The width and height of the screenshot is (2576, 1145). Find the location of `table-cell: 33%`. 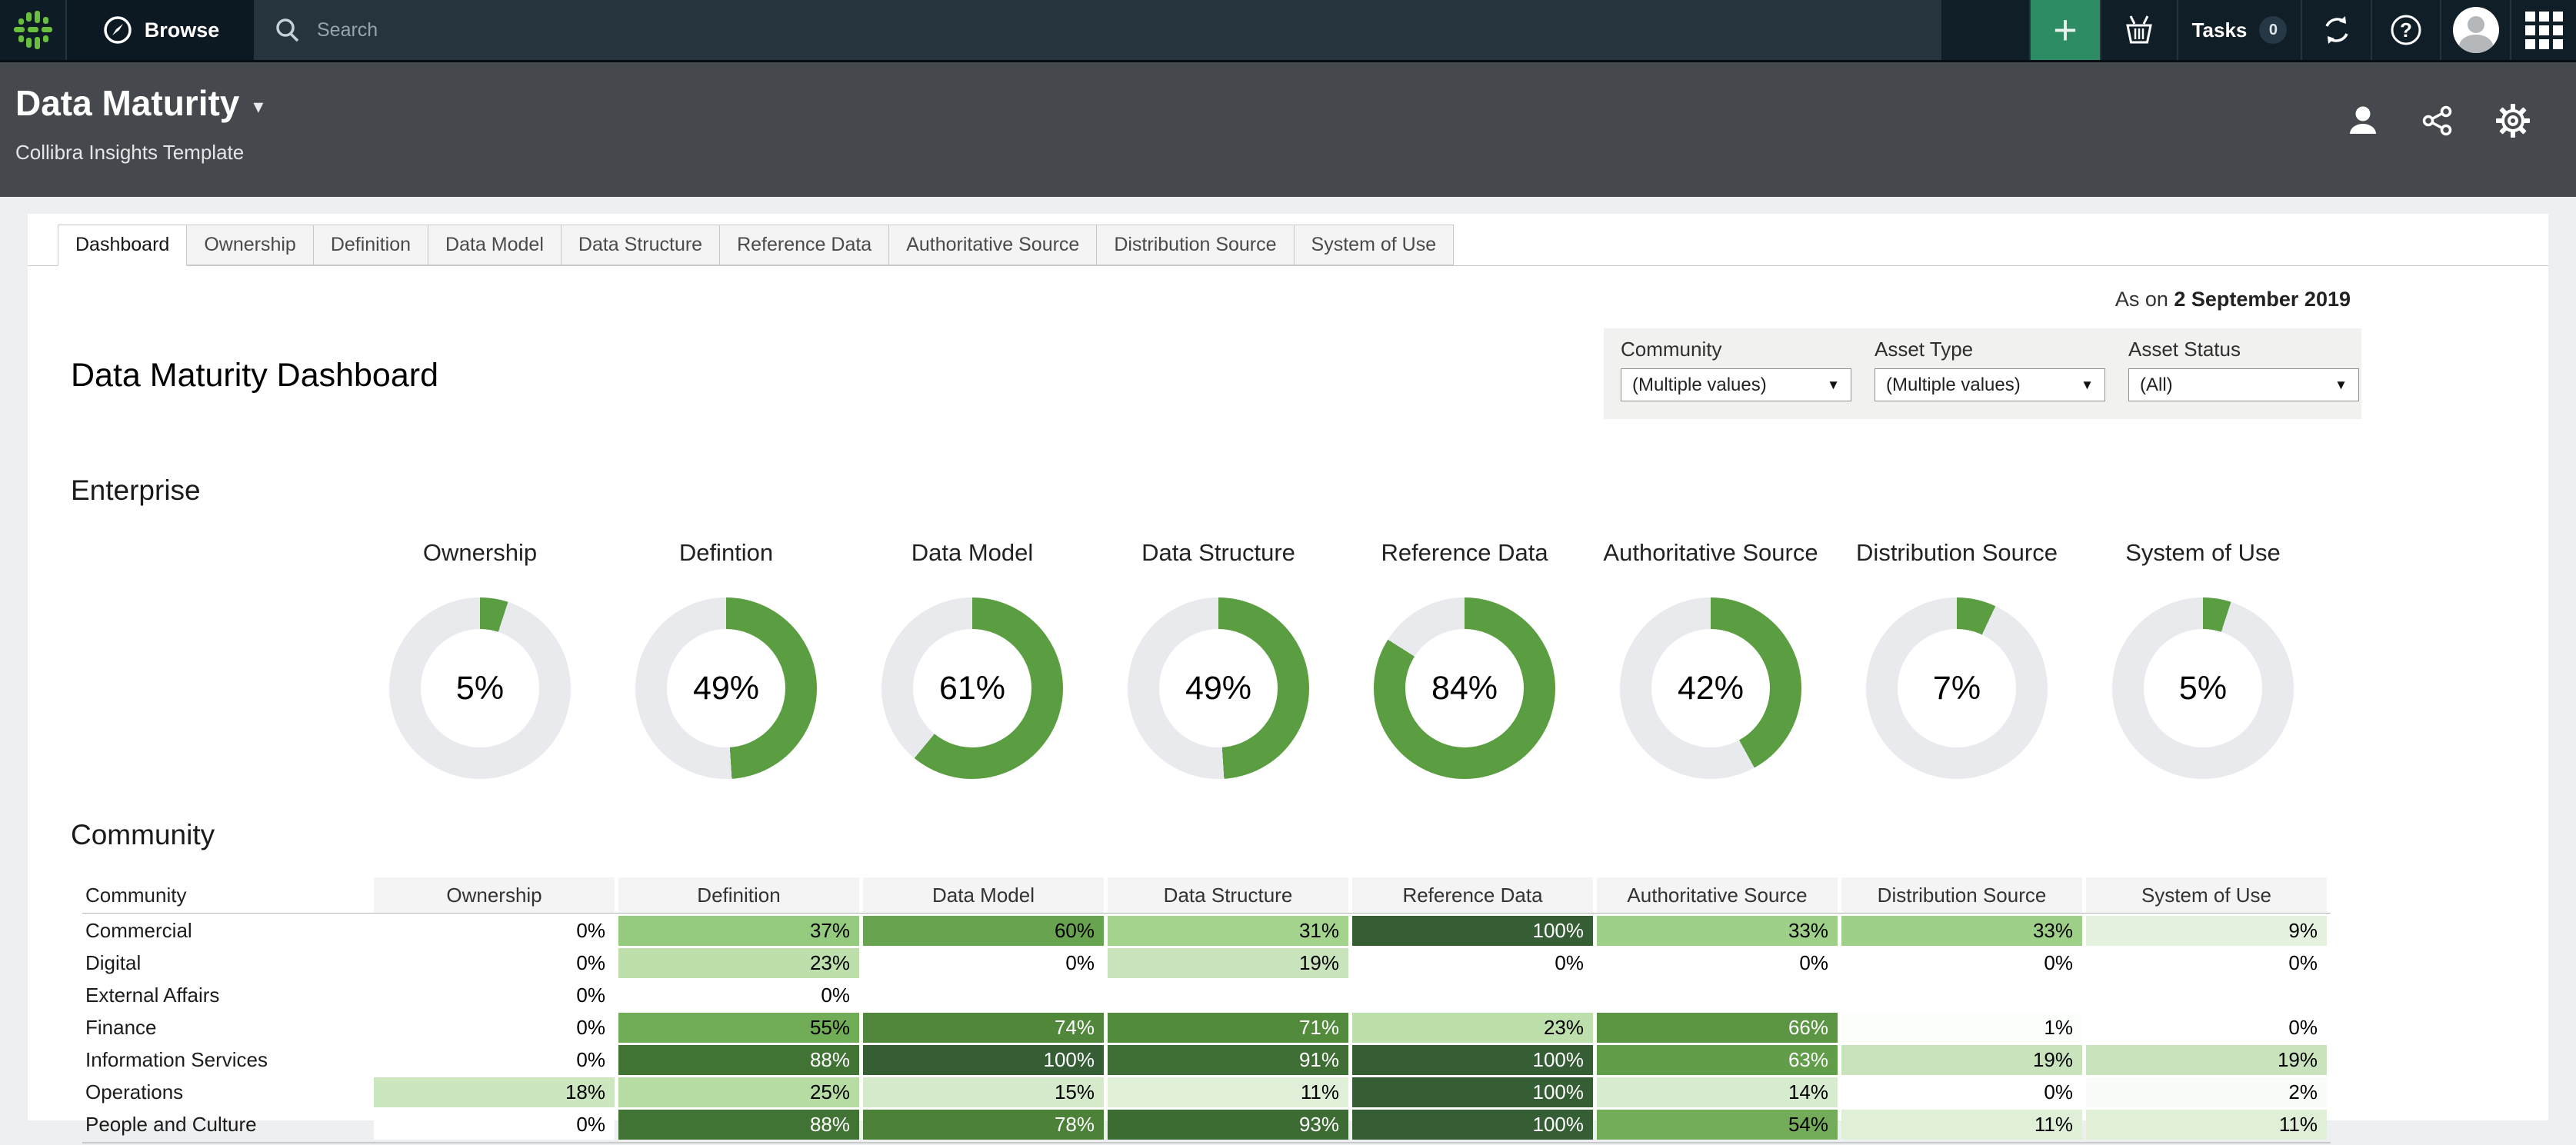

table-cell: 33% is located at coordinates (1961, 931).